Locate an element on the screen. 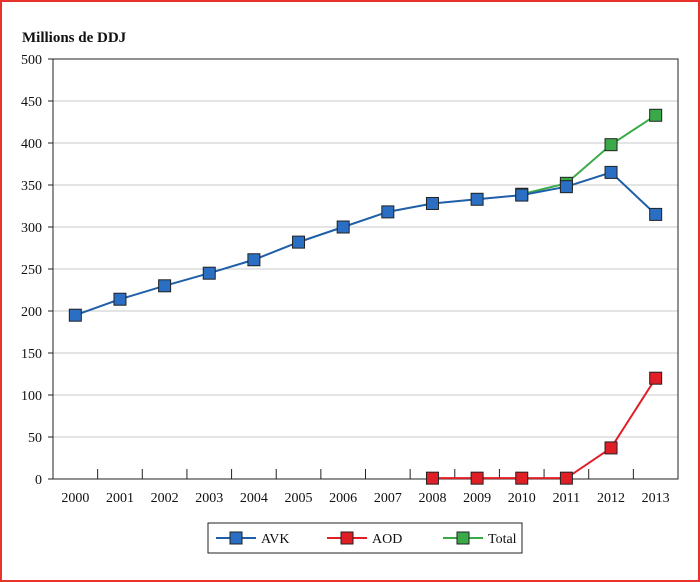 Image resolution: width=700 pixels, height=582 pixels. x-tick-label: 2010 is located at coordinates (522, 498).